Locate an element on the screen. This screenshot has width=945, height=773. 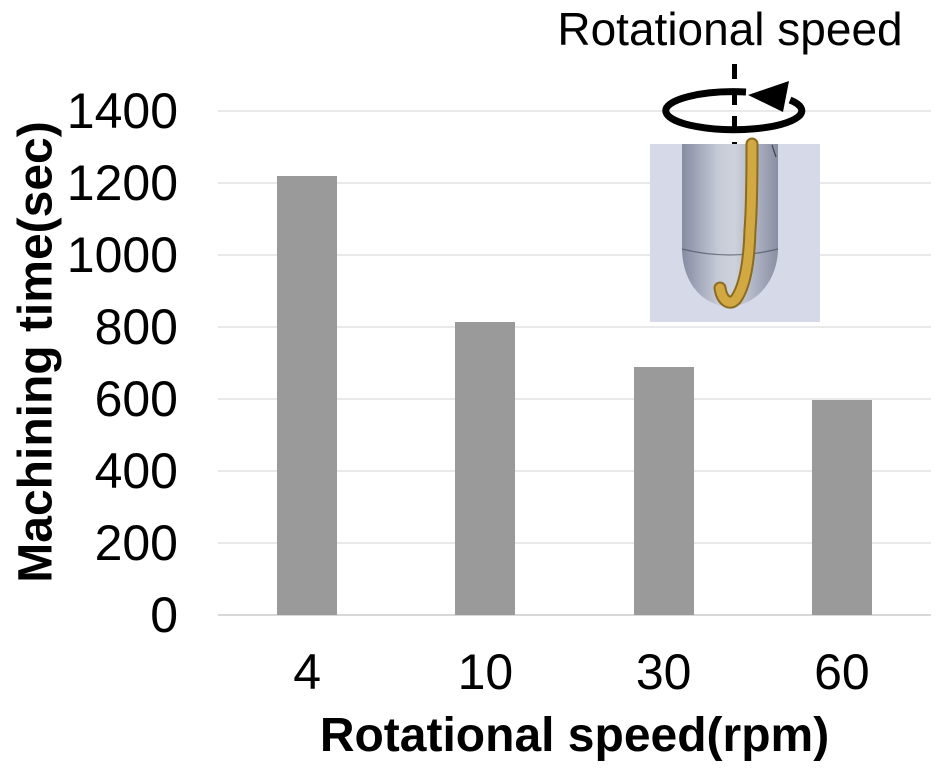
rotation-arrow-icon is located at coordinates (734, 107).